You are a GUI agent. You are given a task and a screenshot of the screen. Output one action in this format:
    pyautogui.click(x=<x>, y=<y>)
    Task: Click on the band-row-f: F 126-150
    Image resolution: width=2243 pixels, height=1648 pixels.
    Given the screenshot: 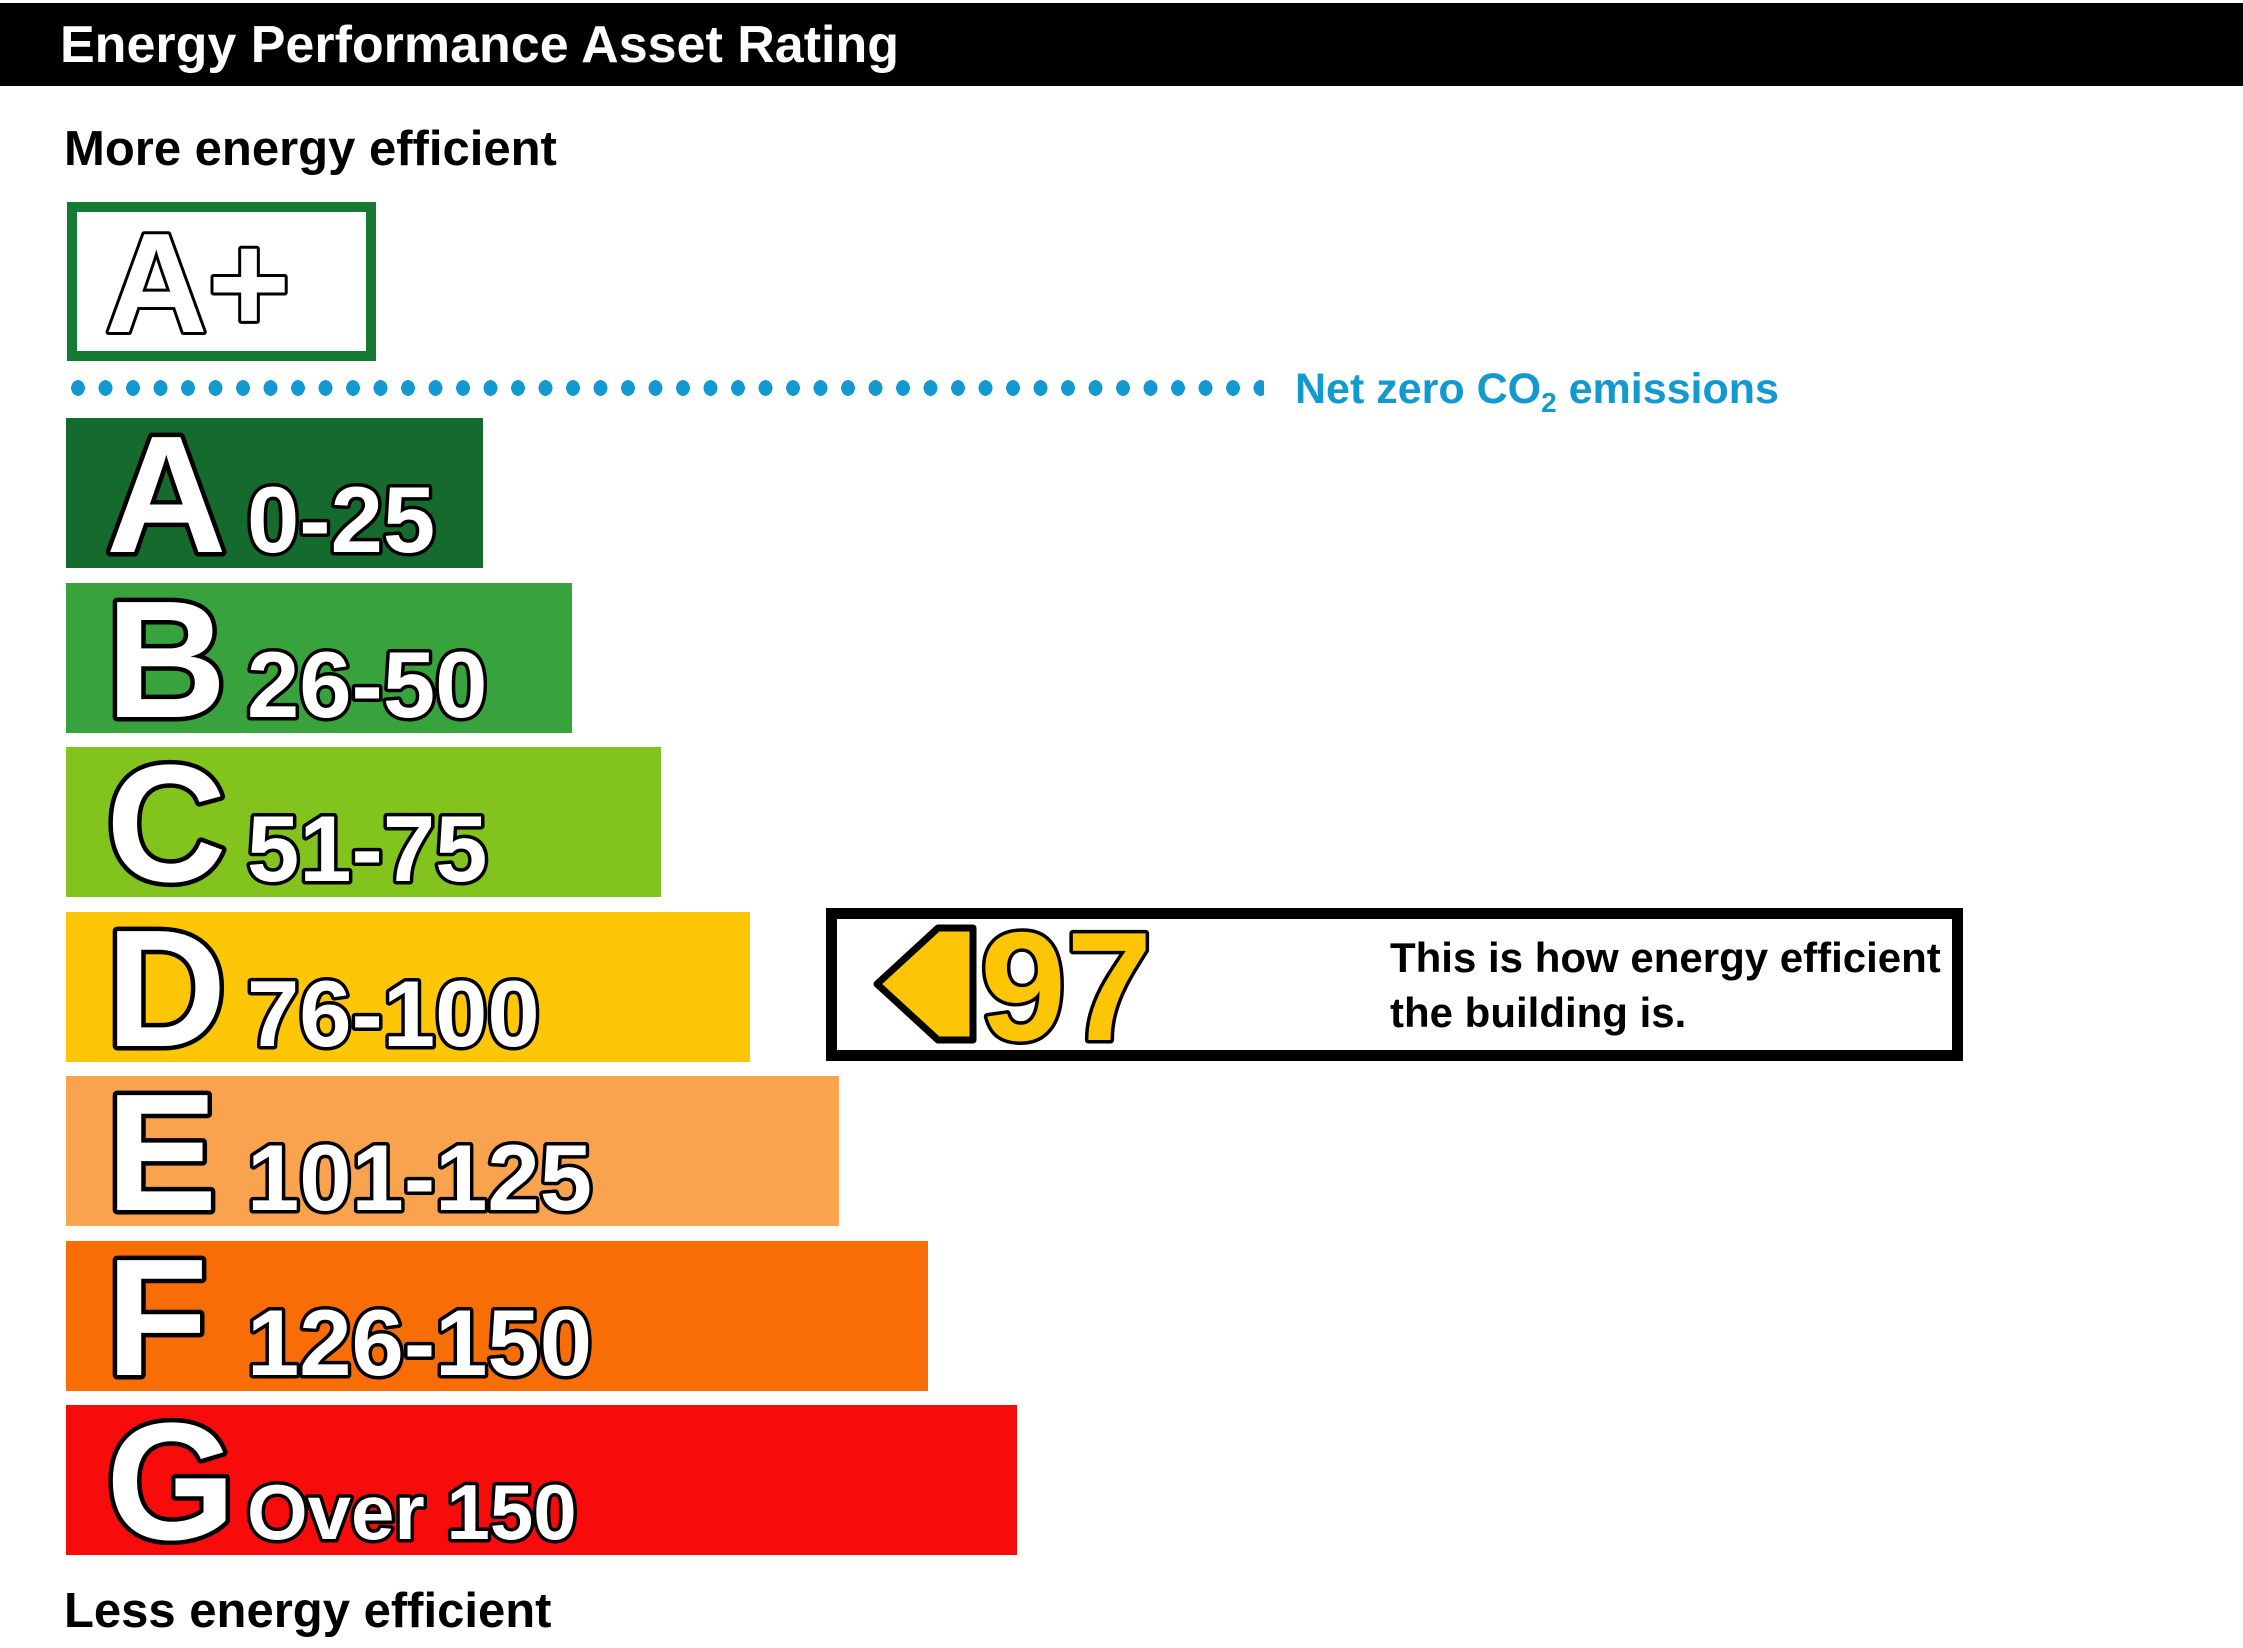 What is the action you would take?
    pyautogui.click(x=497, y=1316)
    